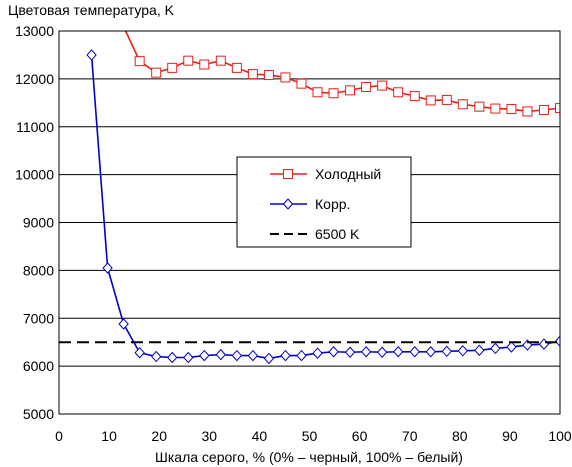 The image size is (572, 467). I want to click on x-tick-labels: 0 10 20 30 40 50 60 70 80 90 100, so click(313, 436).